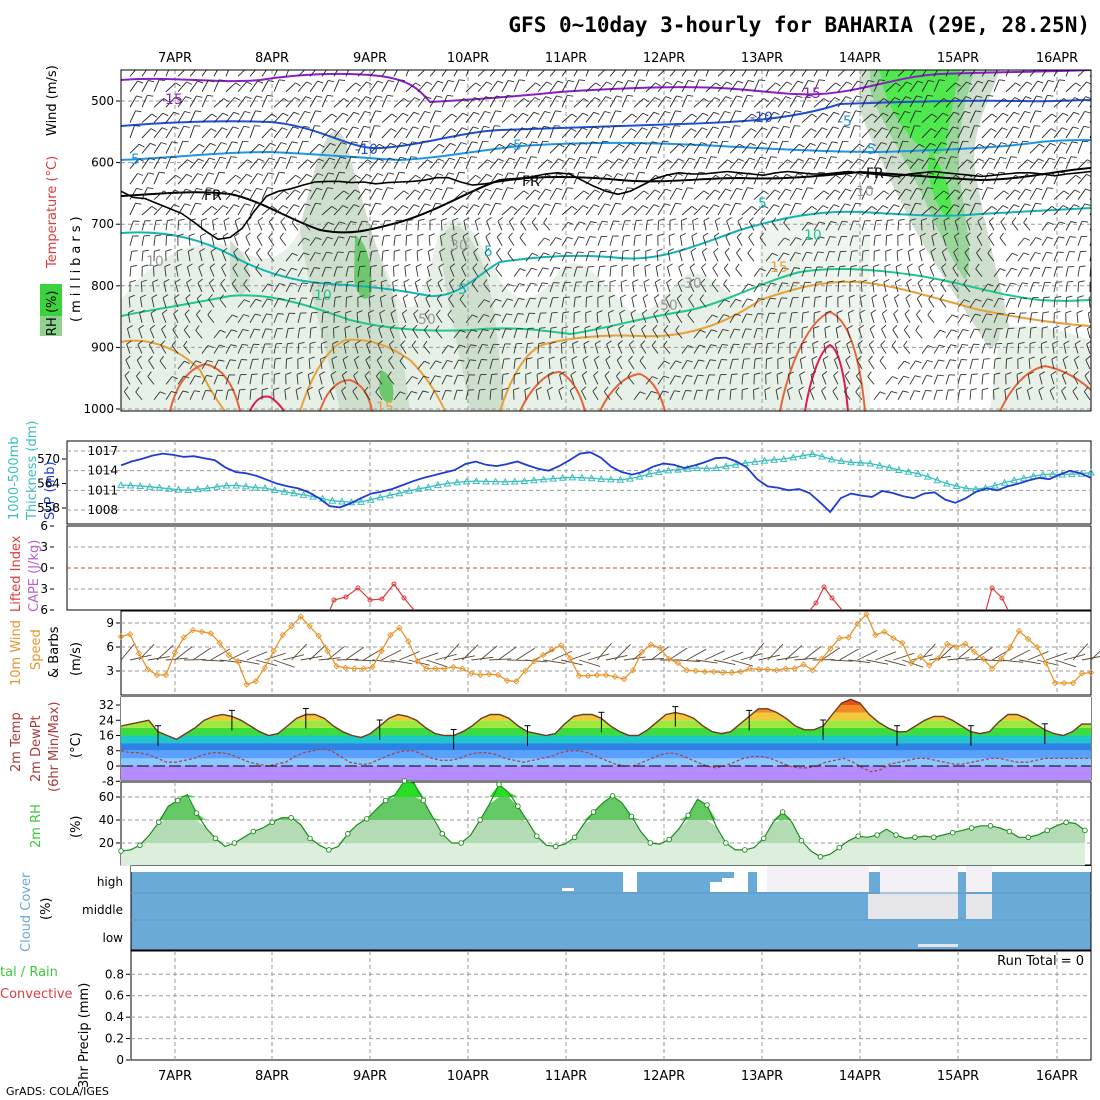  I want to click on temp2m-line, so click(605, 719).